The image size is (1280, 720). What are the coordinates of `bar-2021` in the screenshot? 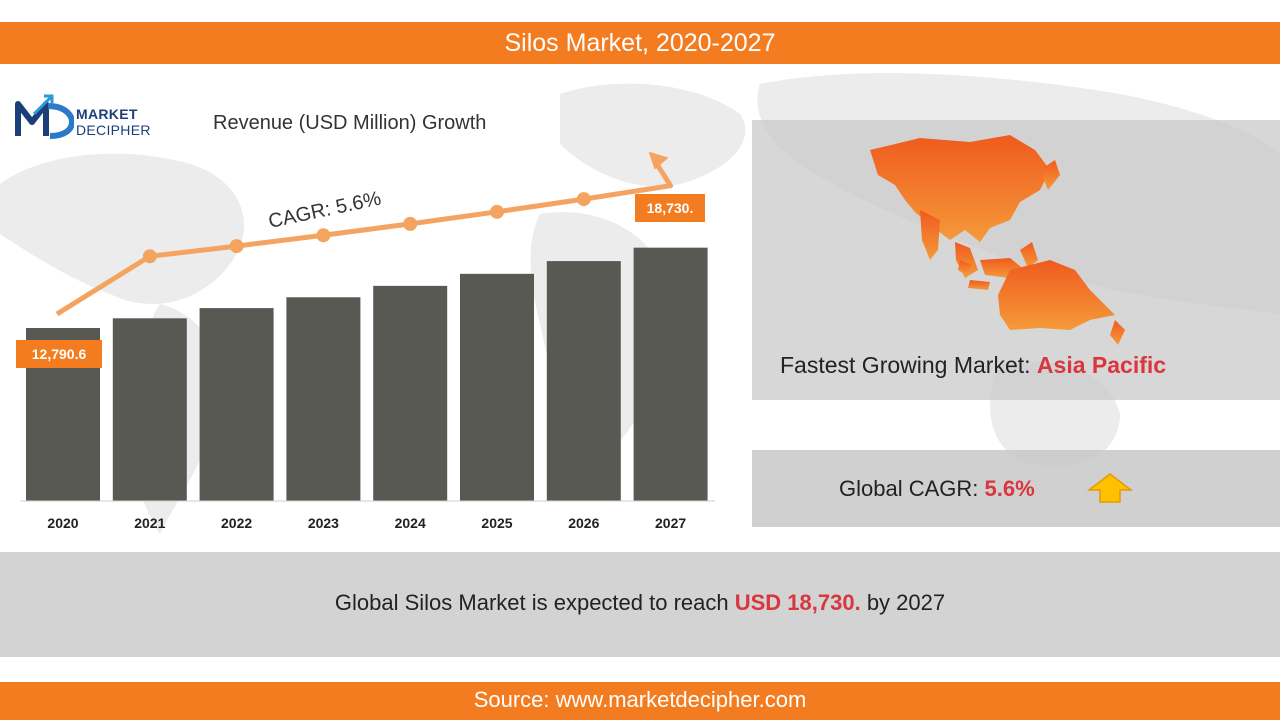 It's located at (149, 409).